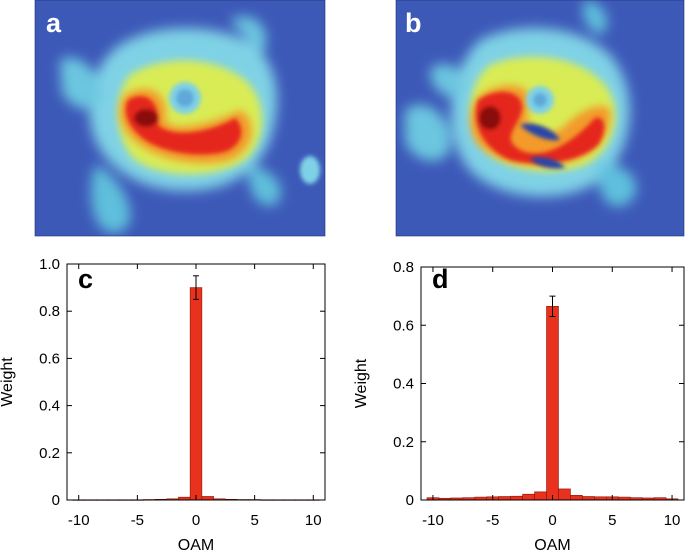 Image resolution: width=685 pixels, height=554 pixels. Describe the element at coordinates (433, 520) in the screenshot. I see `x-tick-label-d: -10` at that location.